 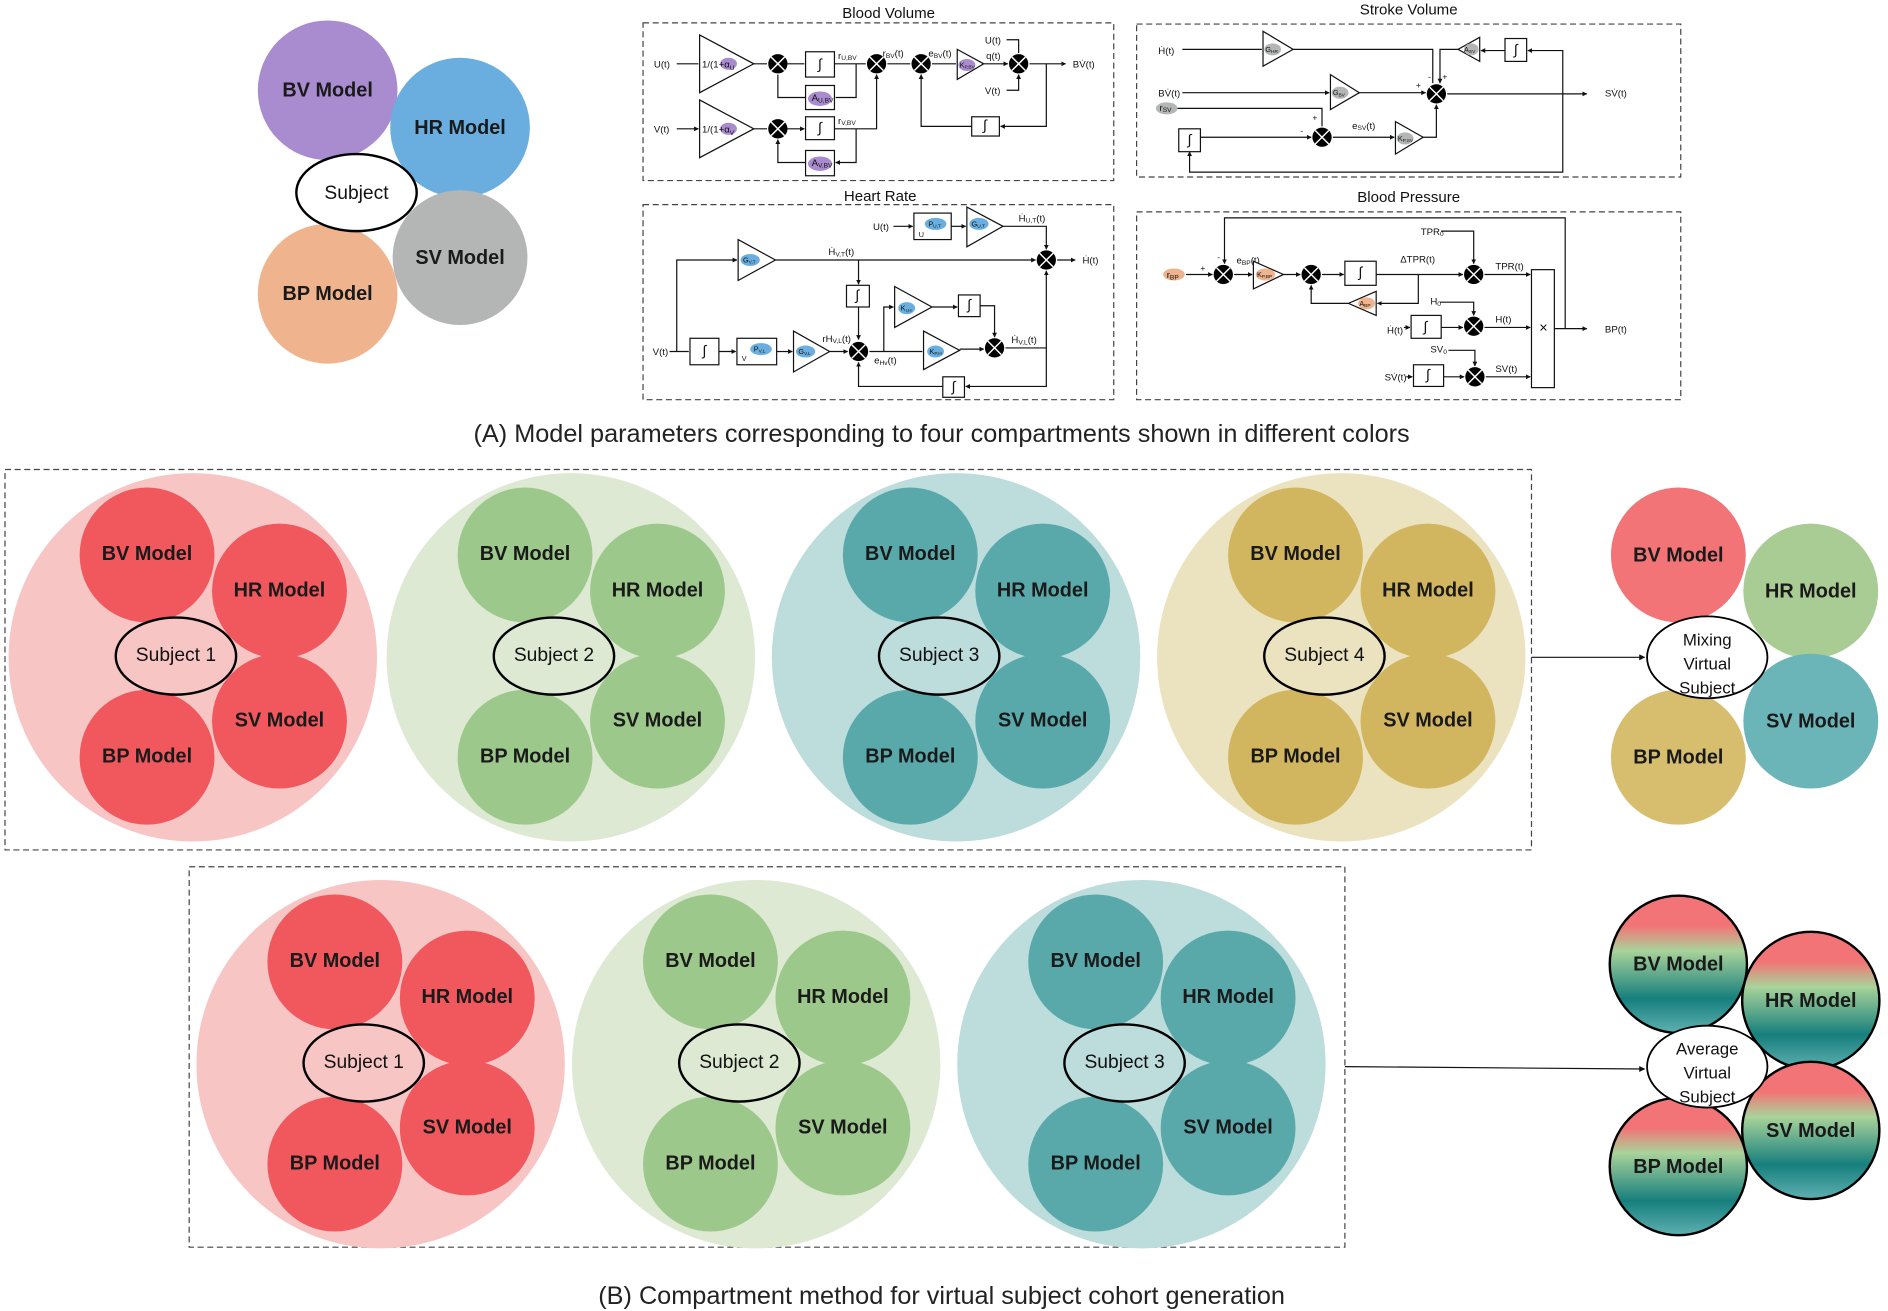 What do you see at coordinates (1616, 93) in the screenshot?
I see `sv-output-label: SV̇(t)` at bounding box center [1616, 93].